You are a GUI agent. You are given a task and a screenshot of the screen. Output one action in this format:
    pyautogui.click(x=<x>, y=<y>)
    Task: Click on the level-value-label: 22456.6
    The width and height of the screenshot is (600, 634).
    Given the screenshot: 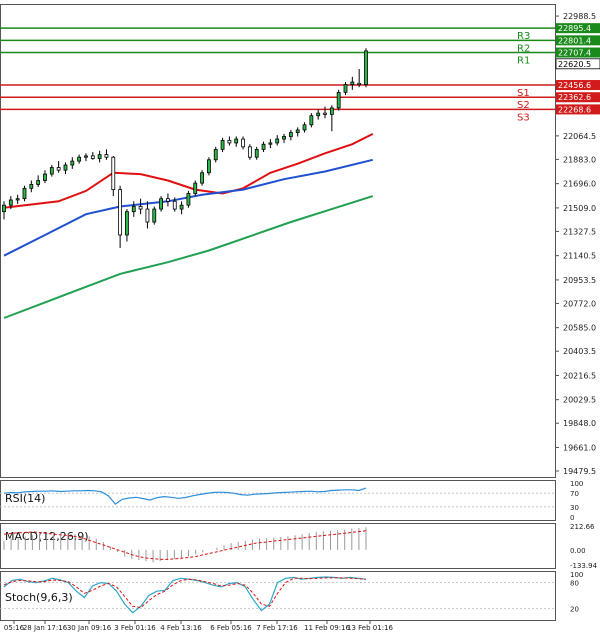 What is the action you would take?
    pyautogui.click(x=574, y=85)
    